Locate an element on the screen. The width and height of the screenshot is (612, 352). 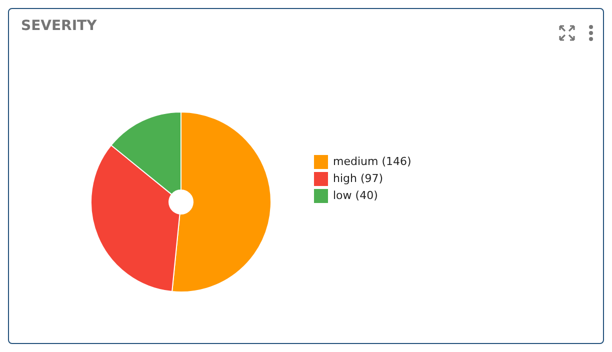
legend-label: medium (146) is located at coordinates (372, 161).